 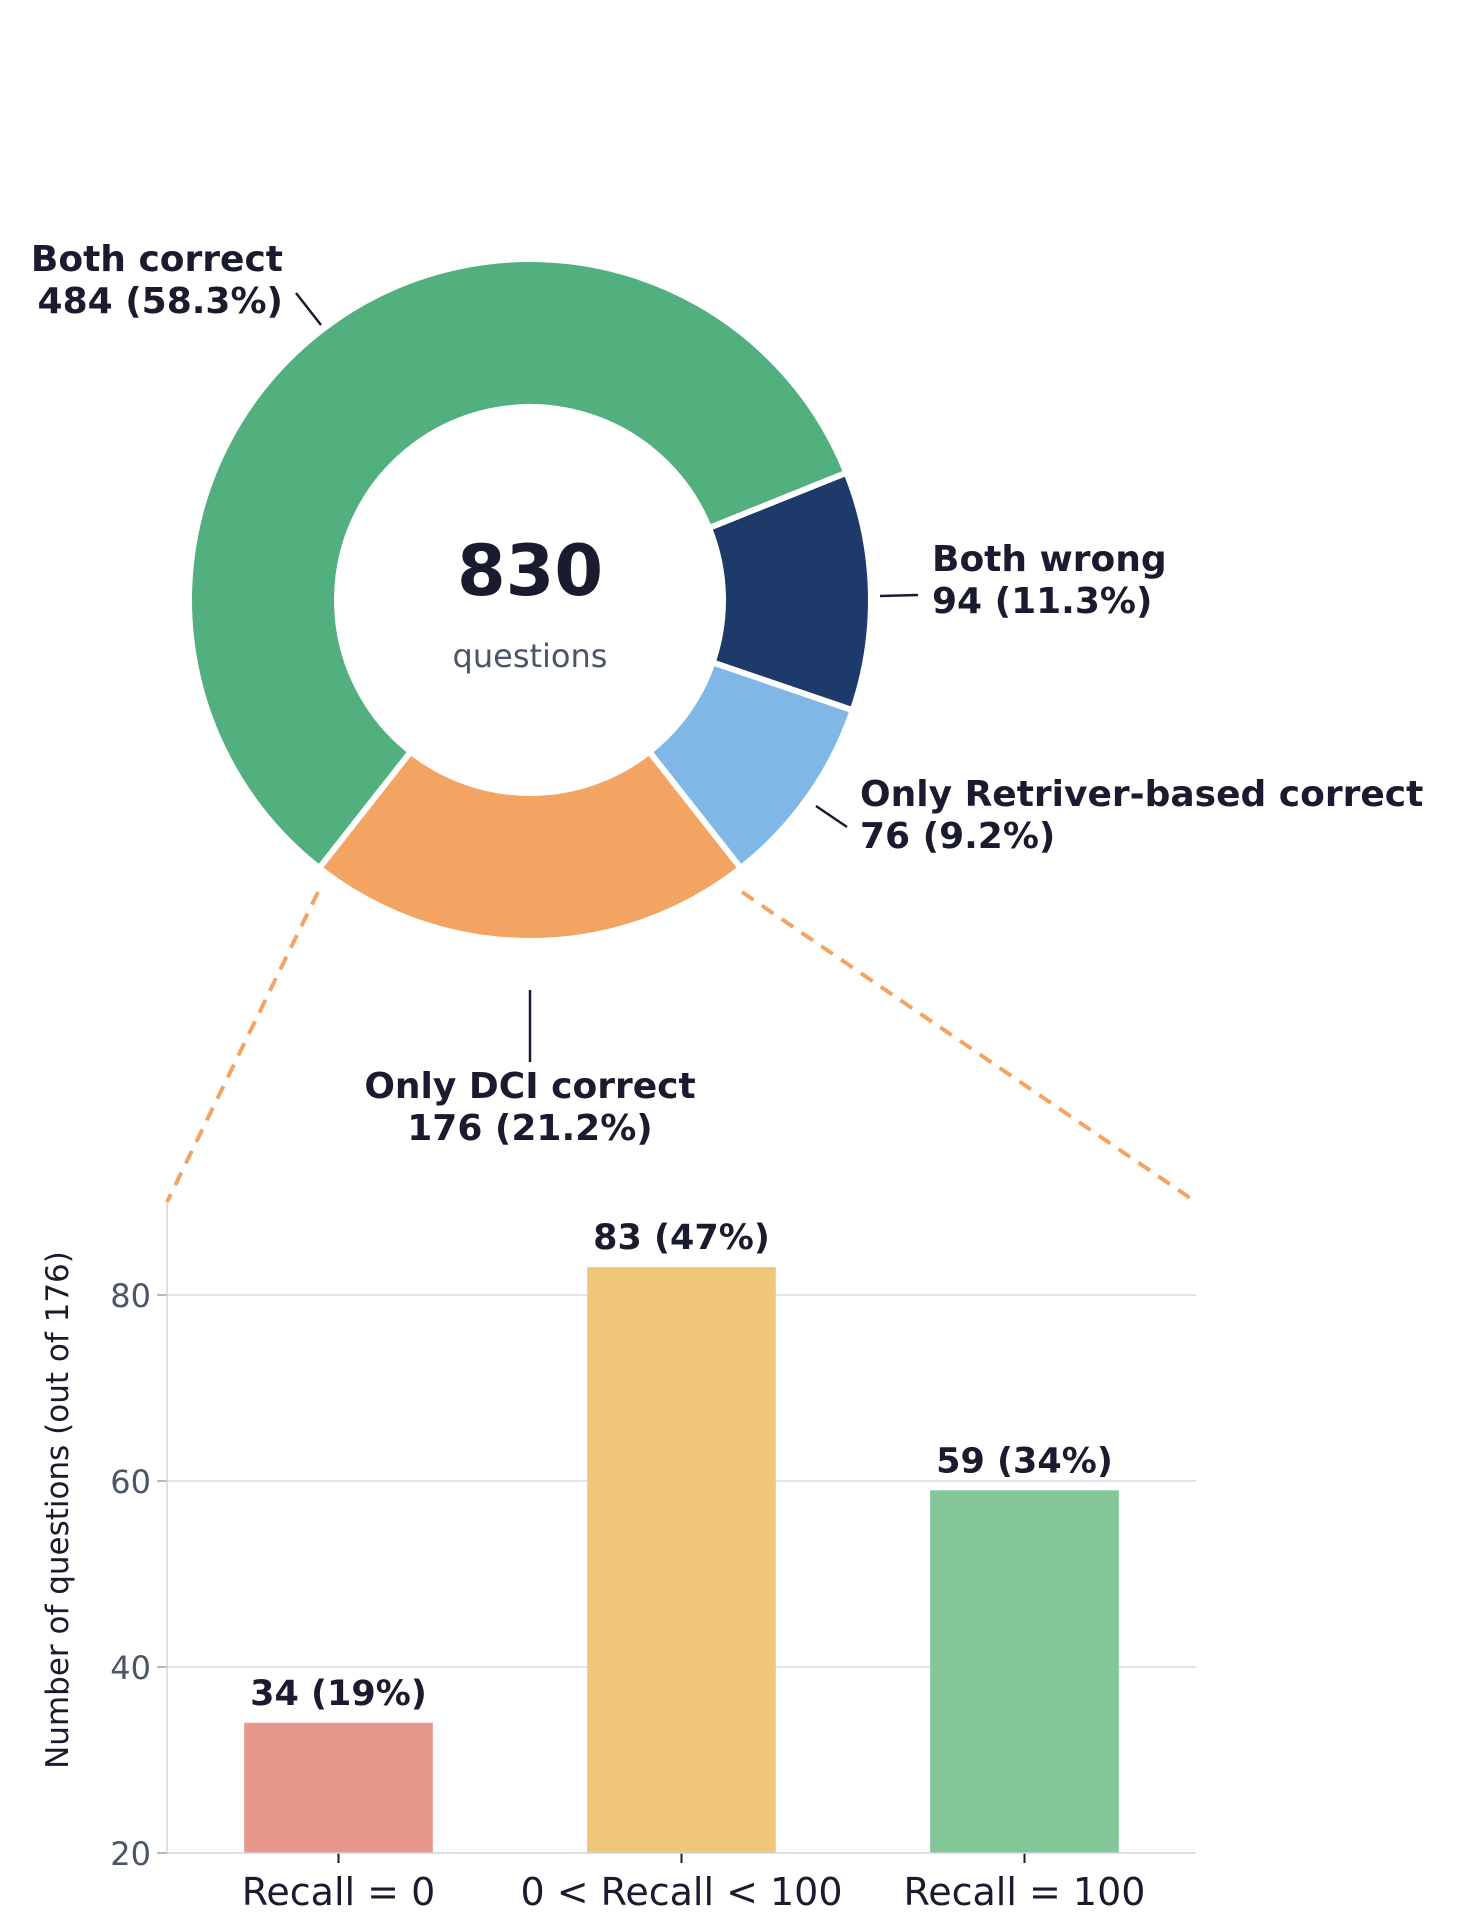 I want to click on bar-value-label: 59 (34%), so click(x=1024, y=1461).